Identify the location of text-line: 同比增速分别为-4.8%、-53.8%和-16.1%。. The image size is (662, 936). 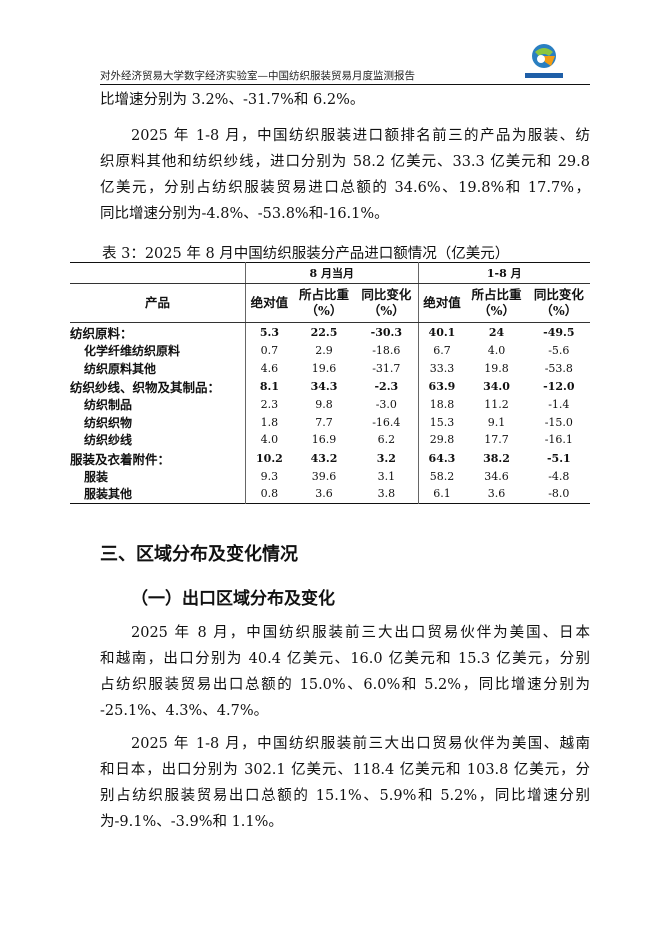
(244, 214).